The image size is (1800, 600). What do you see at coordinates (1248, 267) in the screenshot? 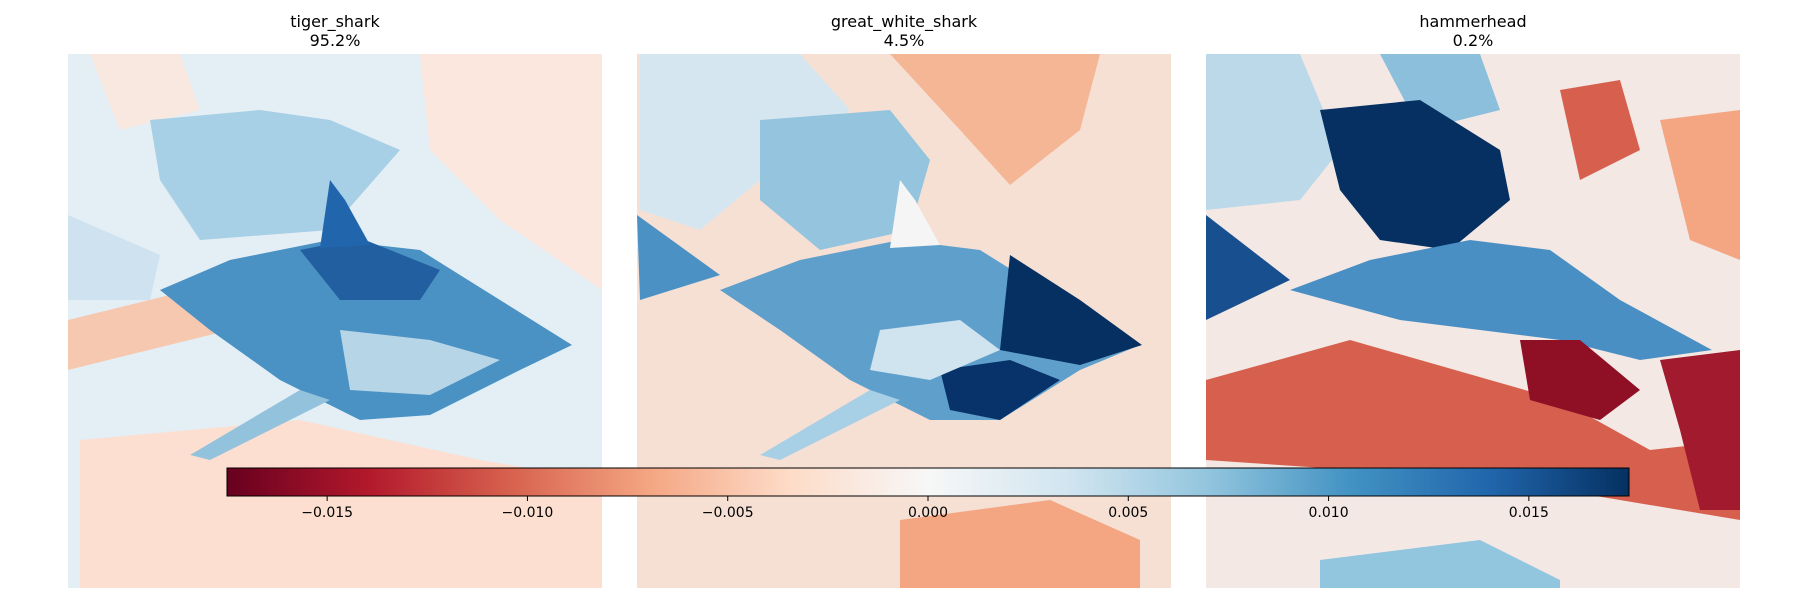
I see `panel-3-region-left-fin` at bounding box center [1248, 267].